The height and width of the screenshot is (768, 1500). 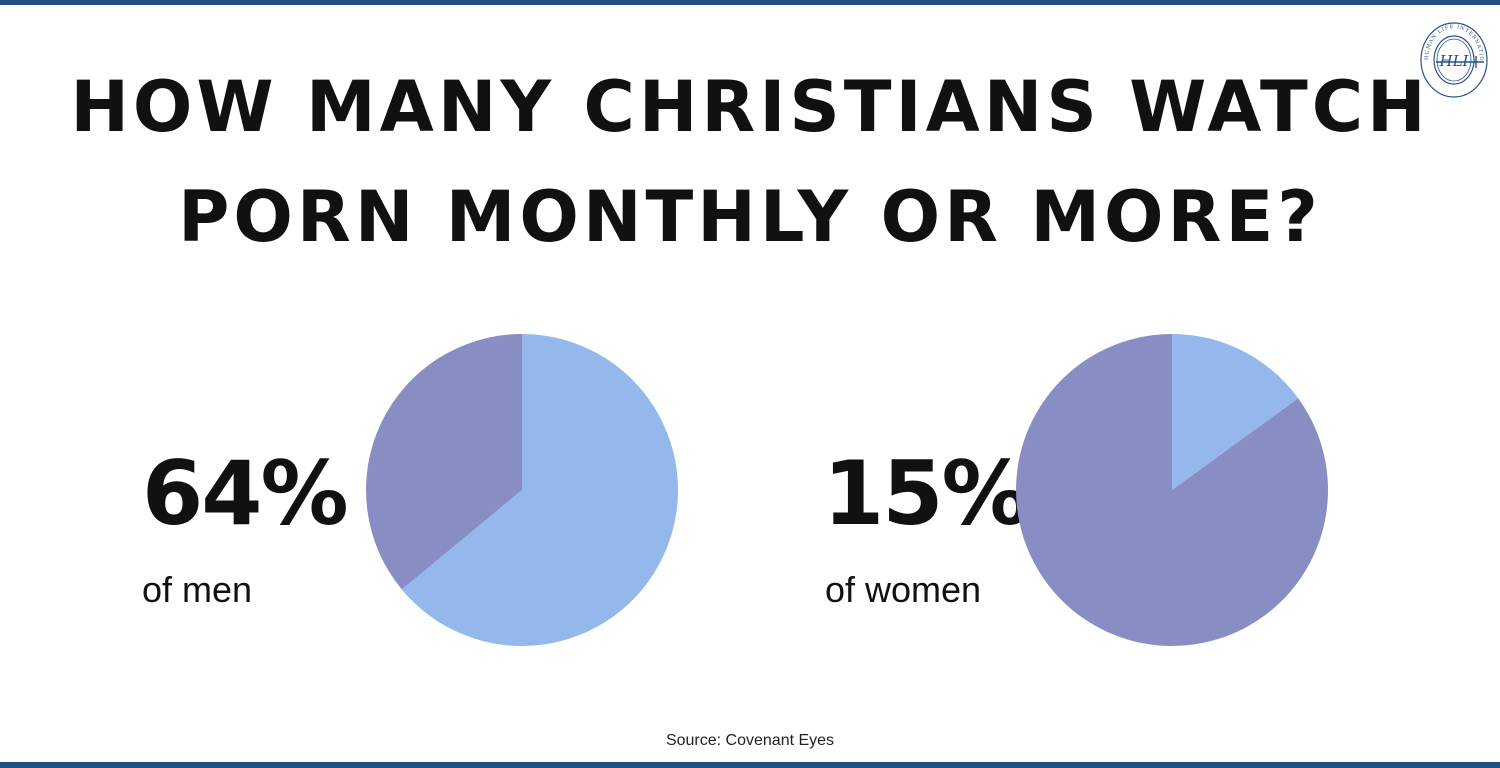 I want to click on bottom-border, so click(x=750, y=765).